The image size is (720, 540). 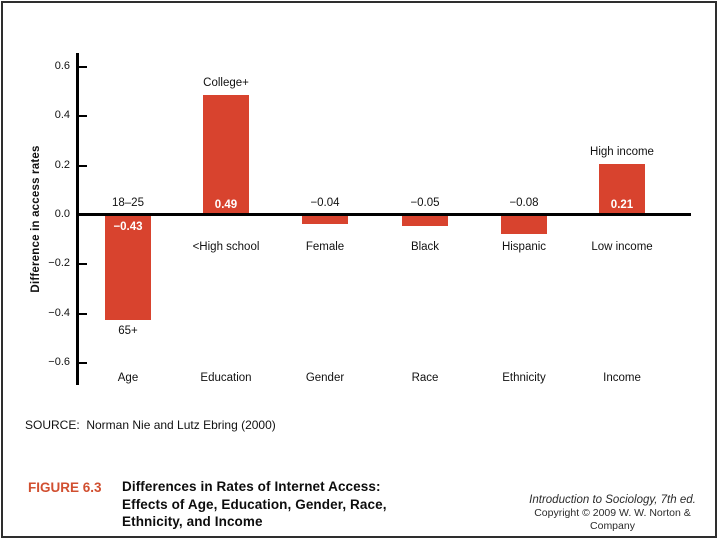 What do you see at coordinates (128, 227) in the screenshot?
I see `bar-value-label: −0.43` at bounding box center [128, 227].